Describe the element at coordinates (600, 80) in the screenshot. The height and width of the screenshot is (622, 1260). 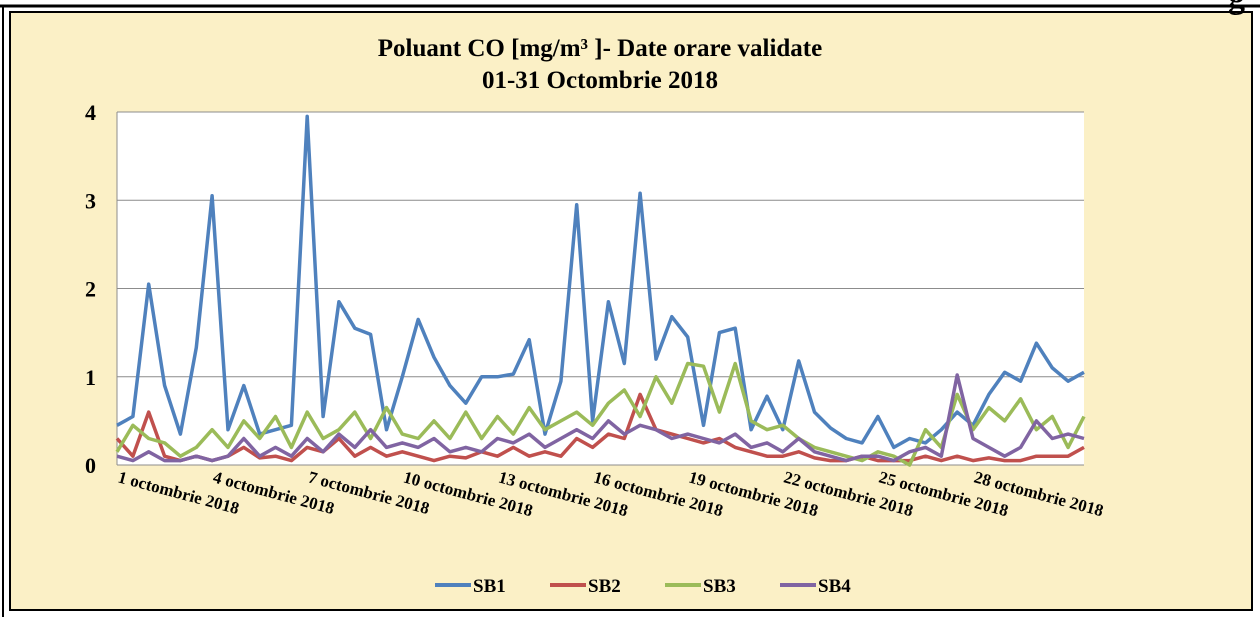
I see `chart-subtitle: 01-31 Octombrie 2018` at that location.